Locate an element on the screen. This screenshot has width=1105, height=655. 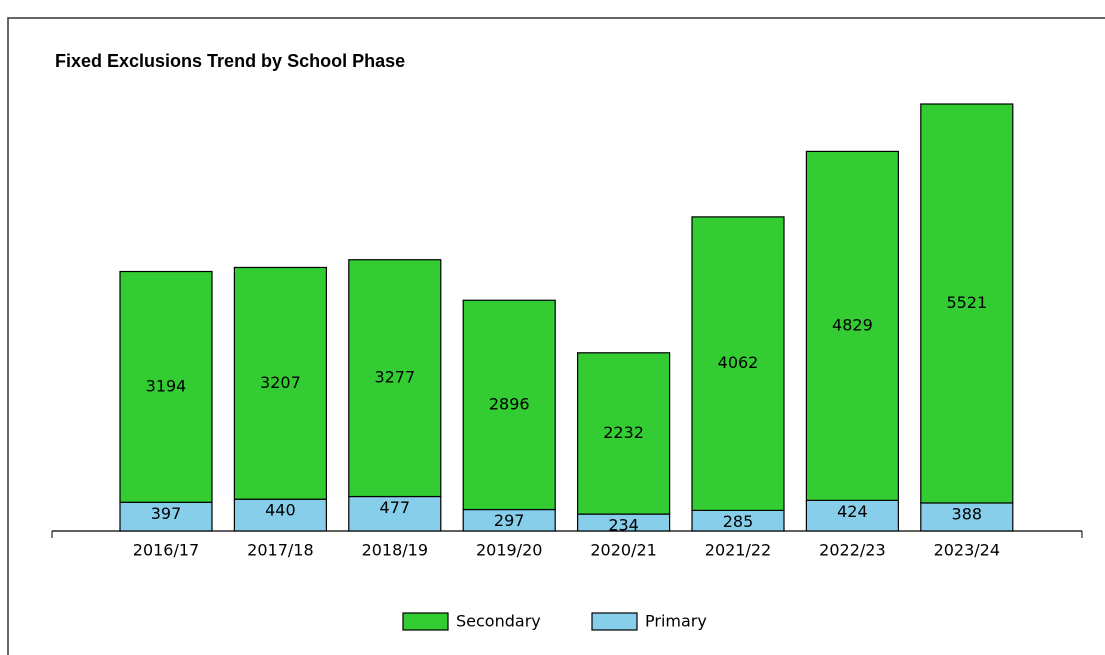
x-tick-label: 2017/18 is located at coordinates (280, 550).